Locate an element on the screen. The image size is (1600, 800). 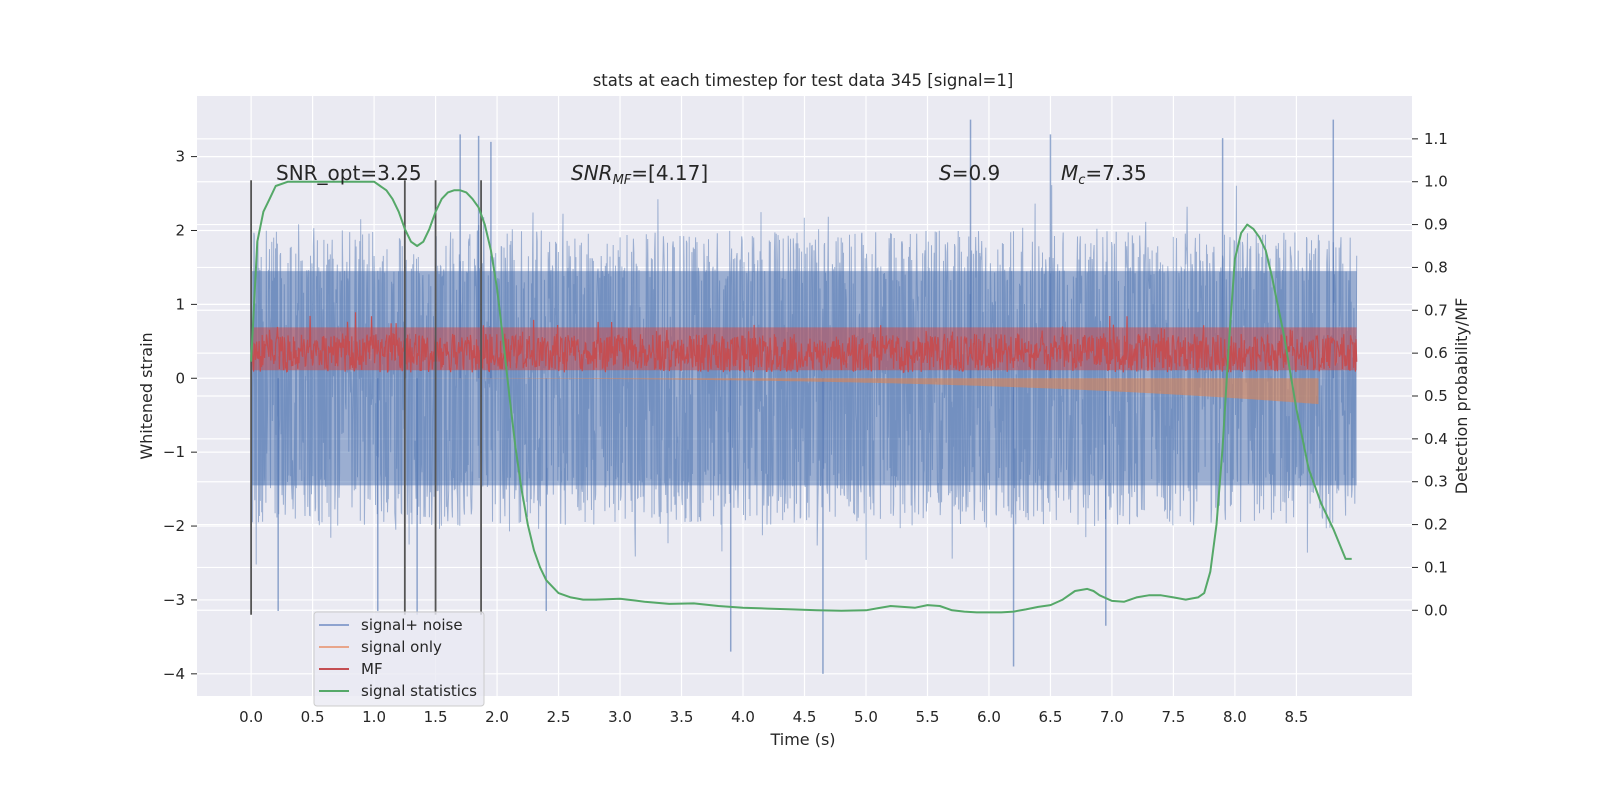
y-tick-label: 3 is located at coordinates (180, 157).